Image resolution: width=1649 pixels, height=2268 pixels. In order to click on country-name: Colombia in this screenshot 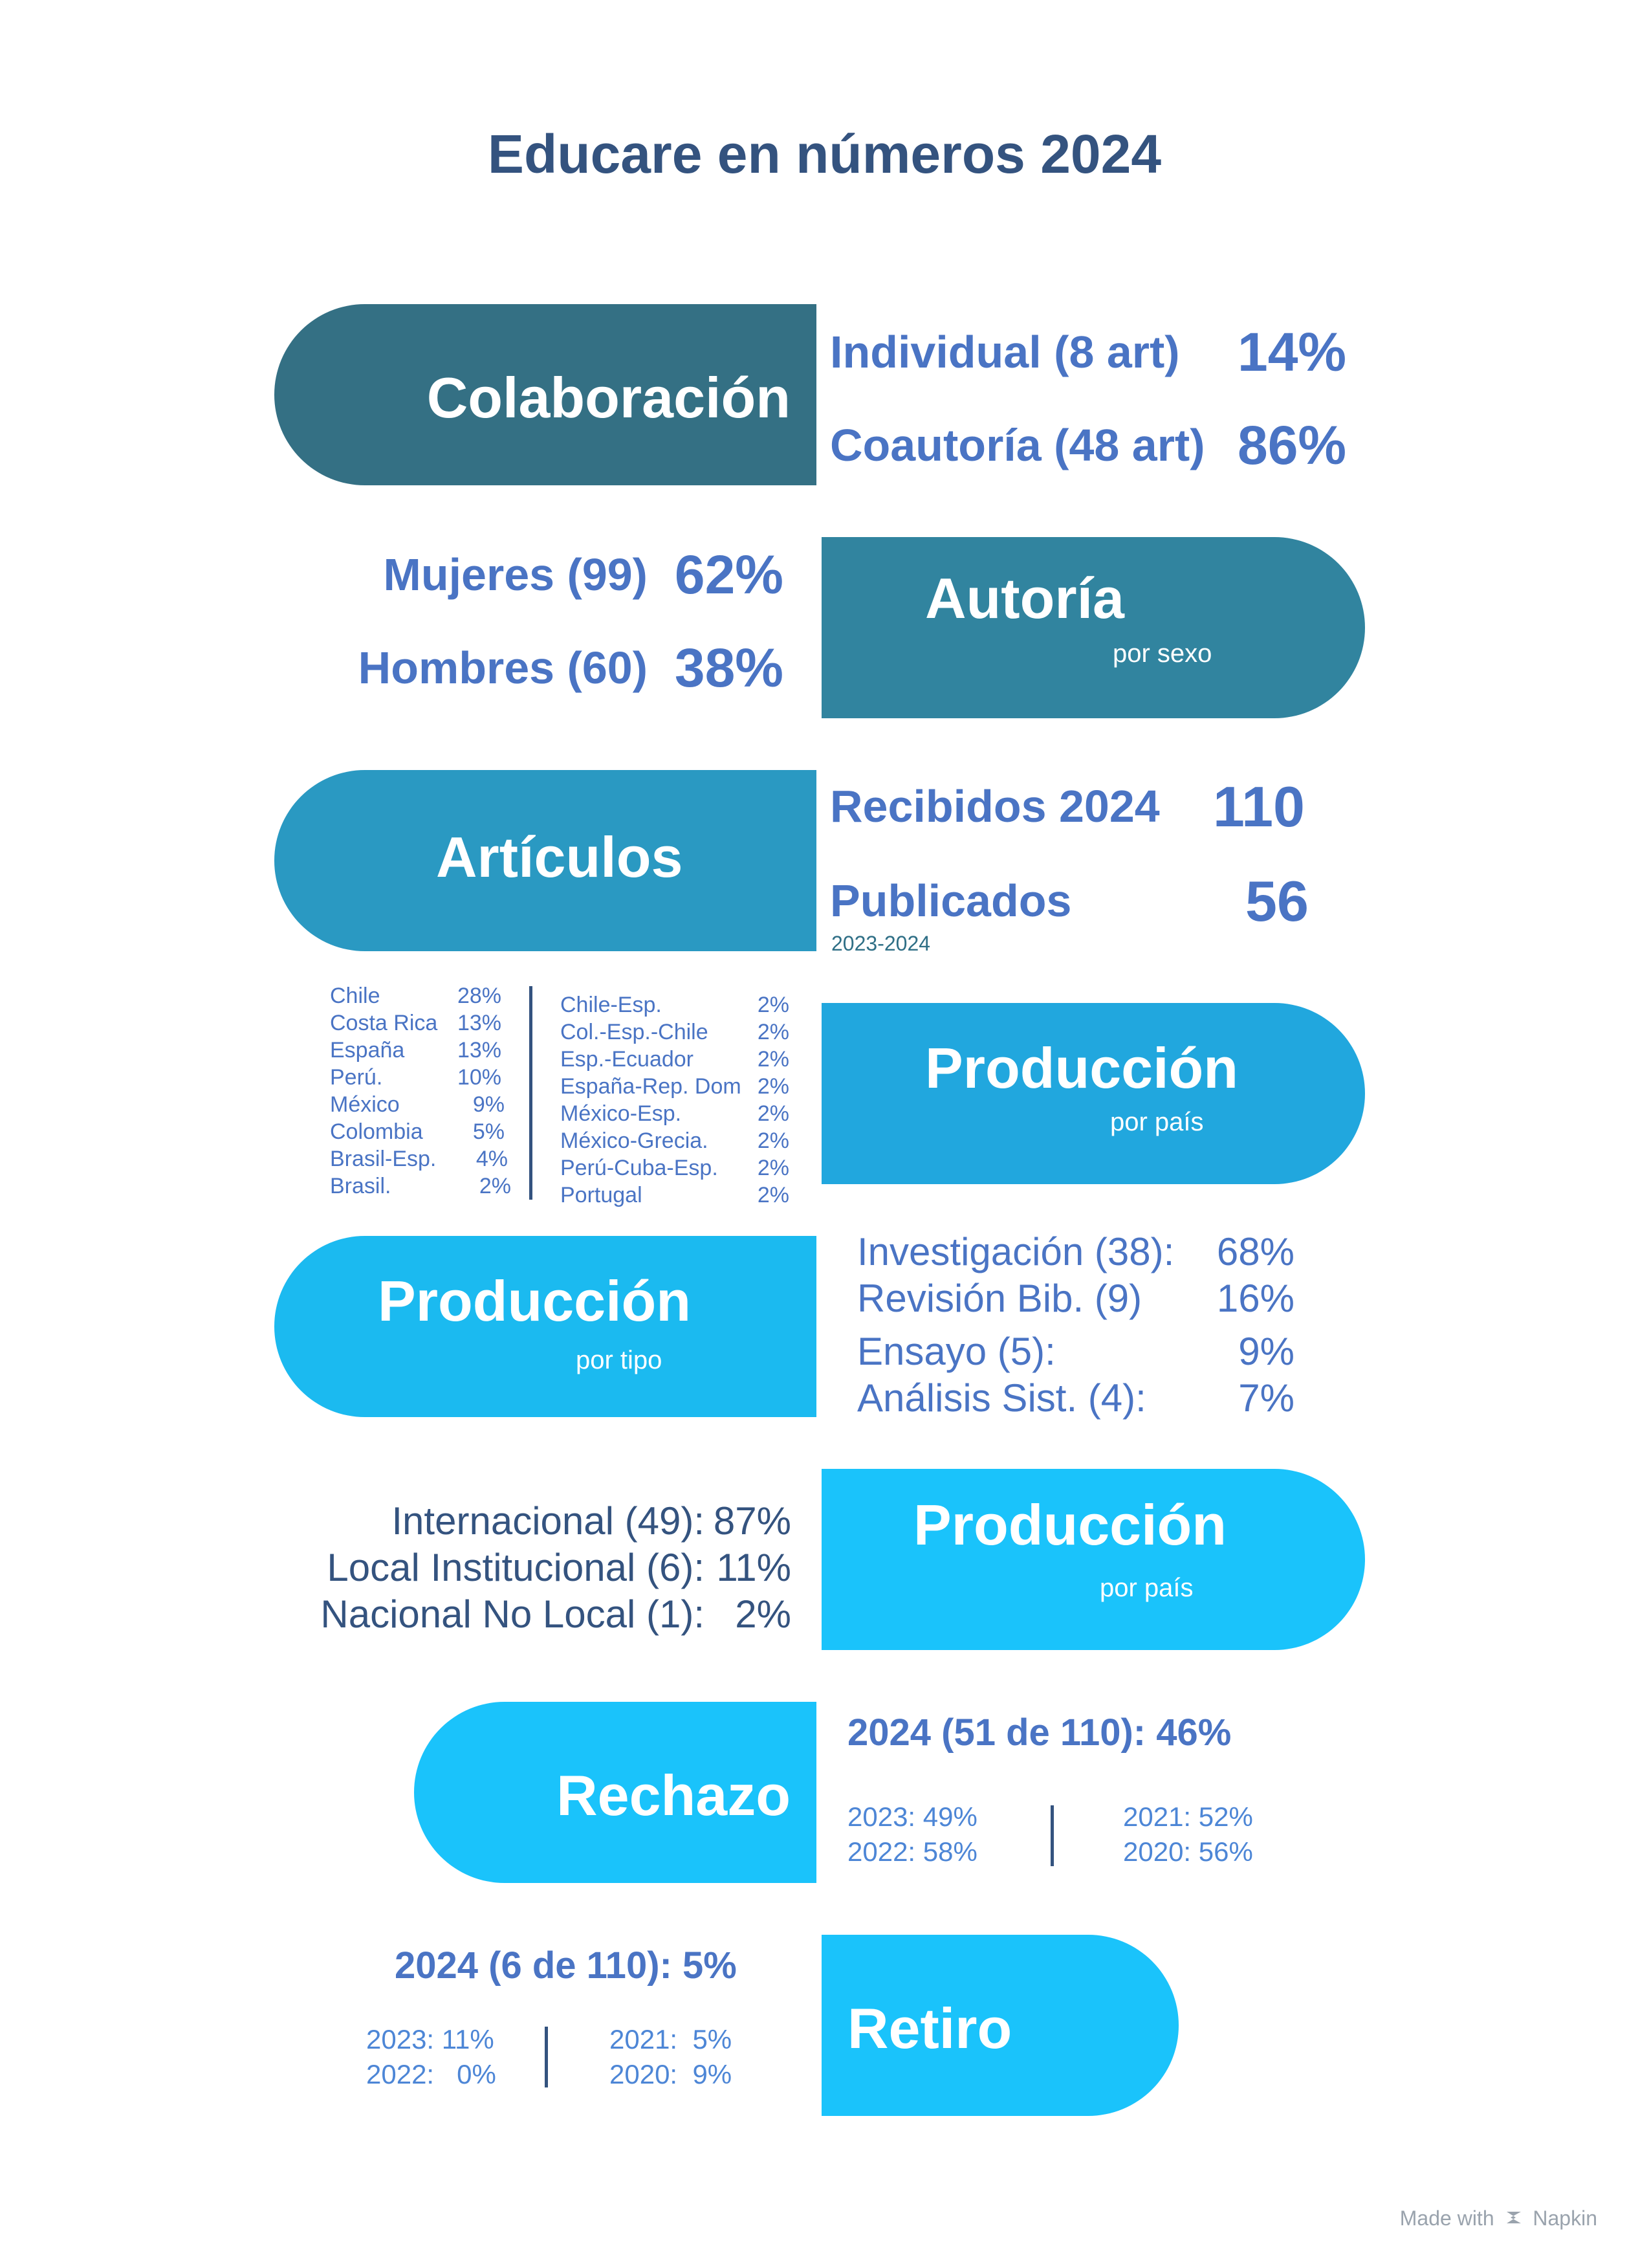, I will do `click(377, 1131)`.